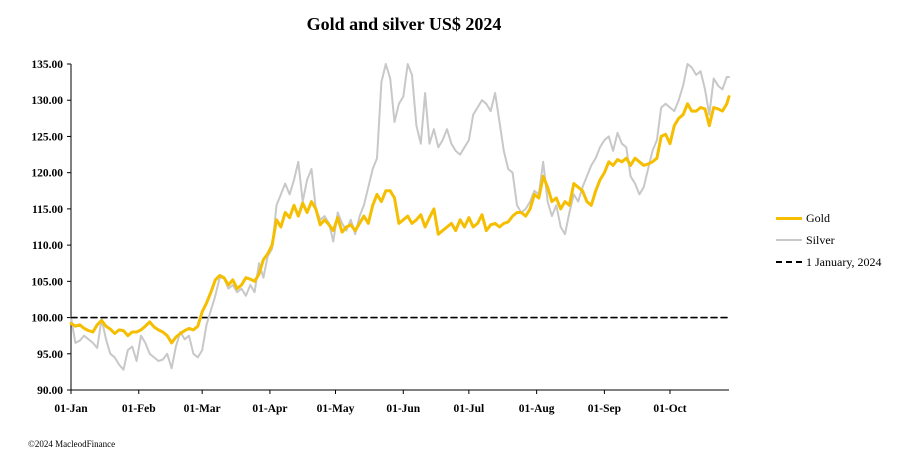 This screenshot has height=462, width=902. What do you see at coordinates (50, 391) in the screenshot?
I see `y-tick-label: 90.00` at bounding box center [50, 391].